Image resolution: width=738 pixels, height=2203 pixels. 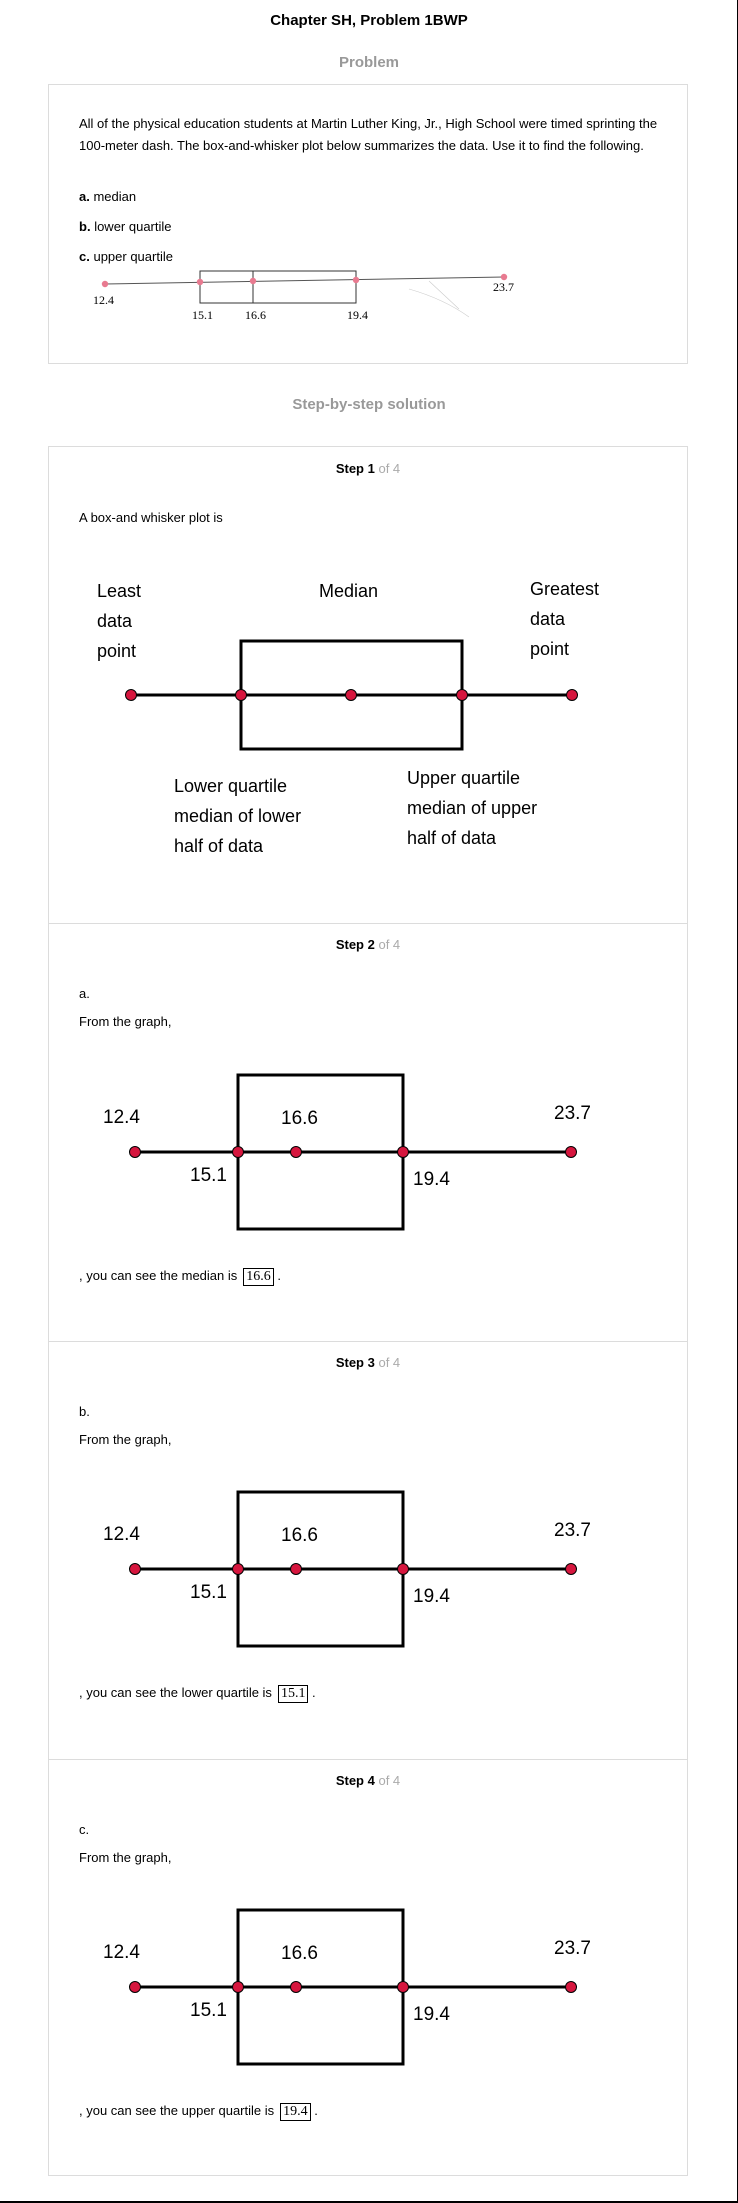 I want to click on label-greatest-2: data, so click(x=548, y=619).